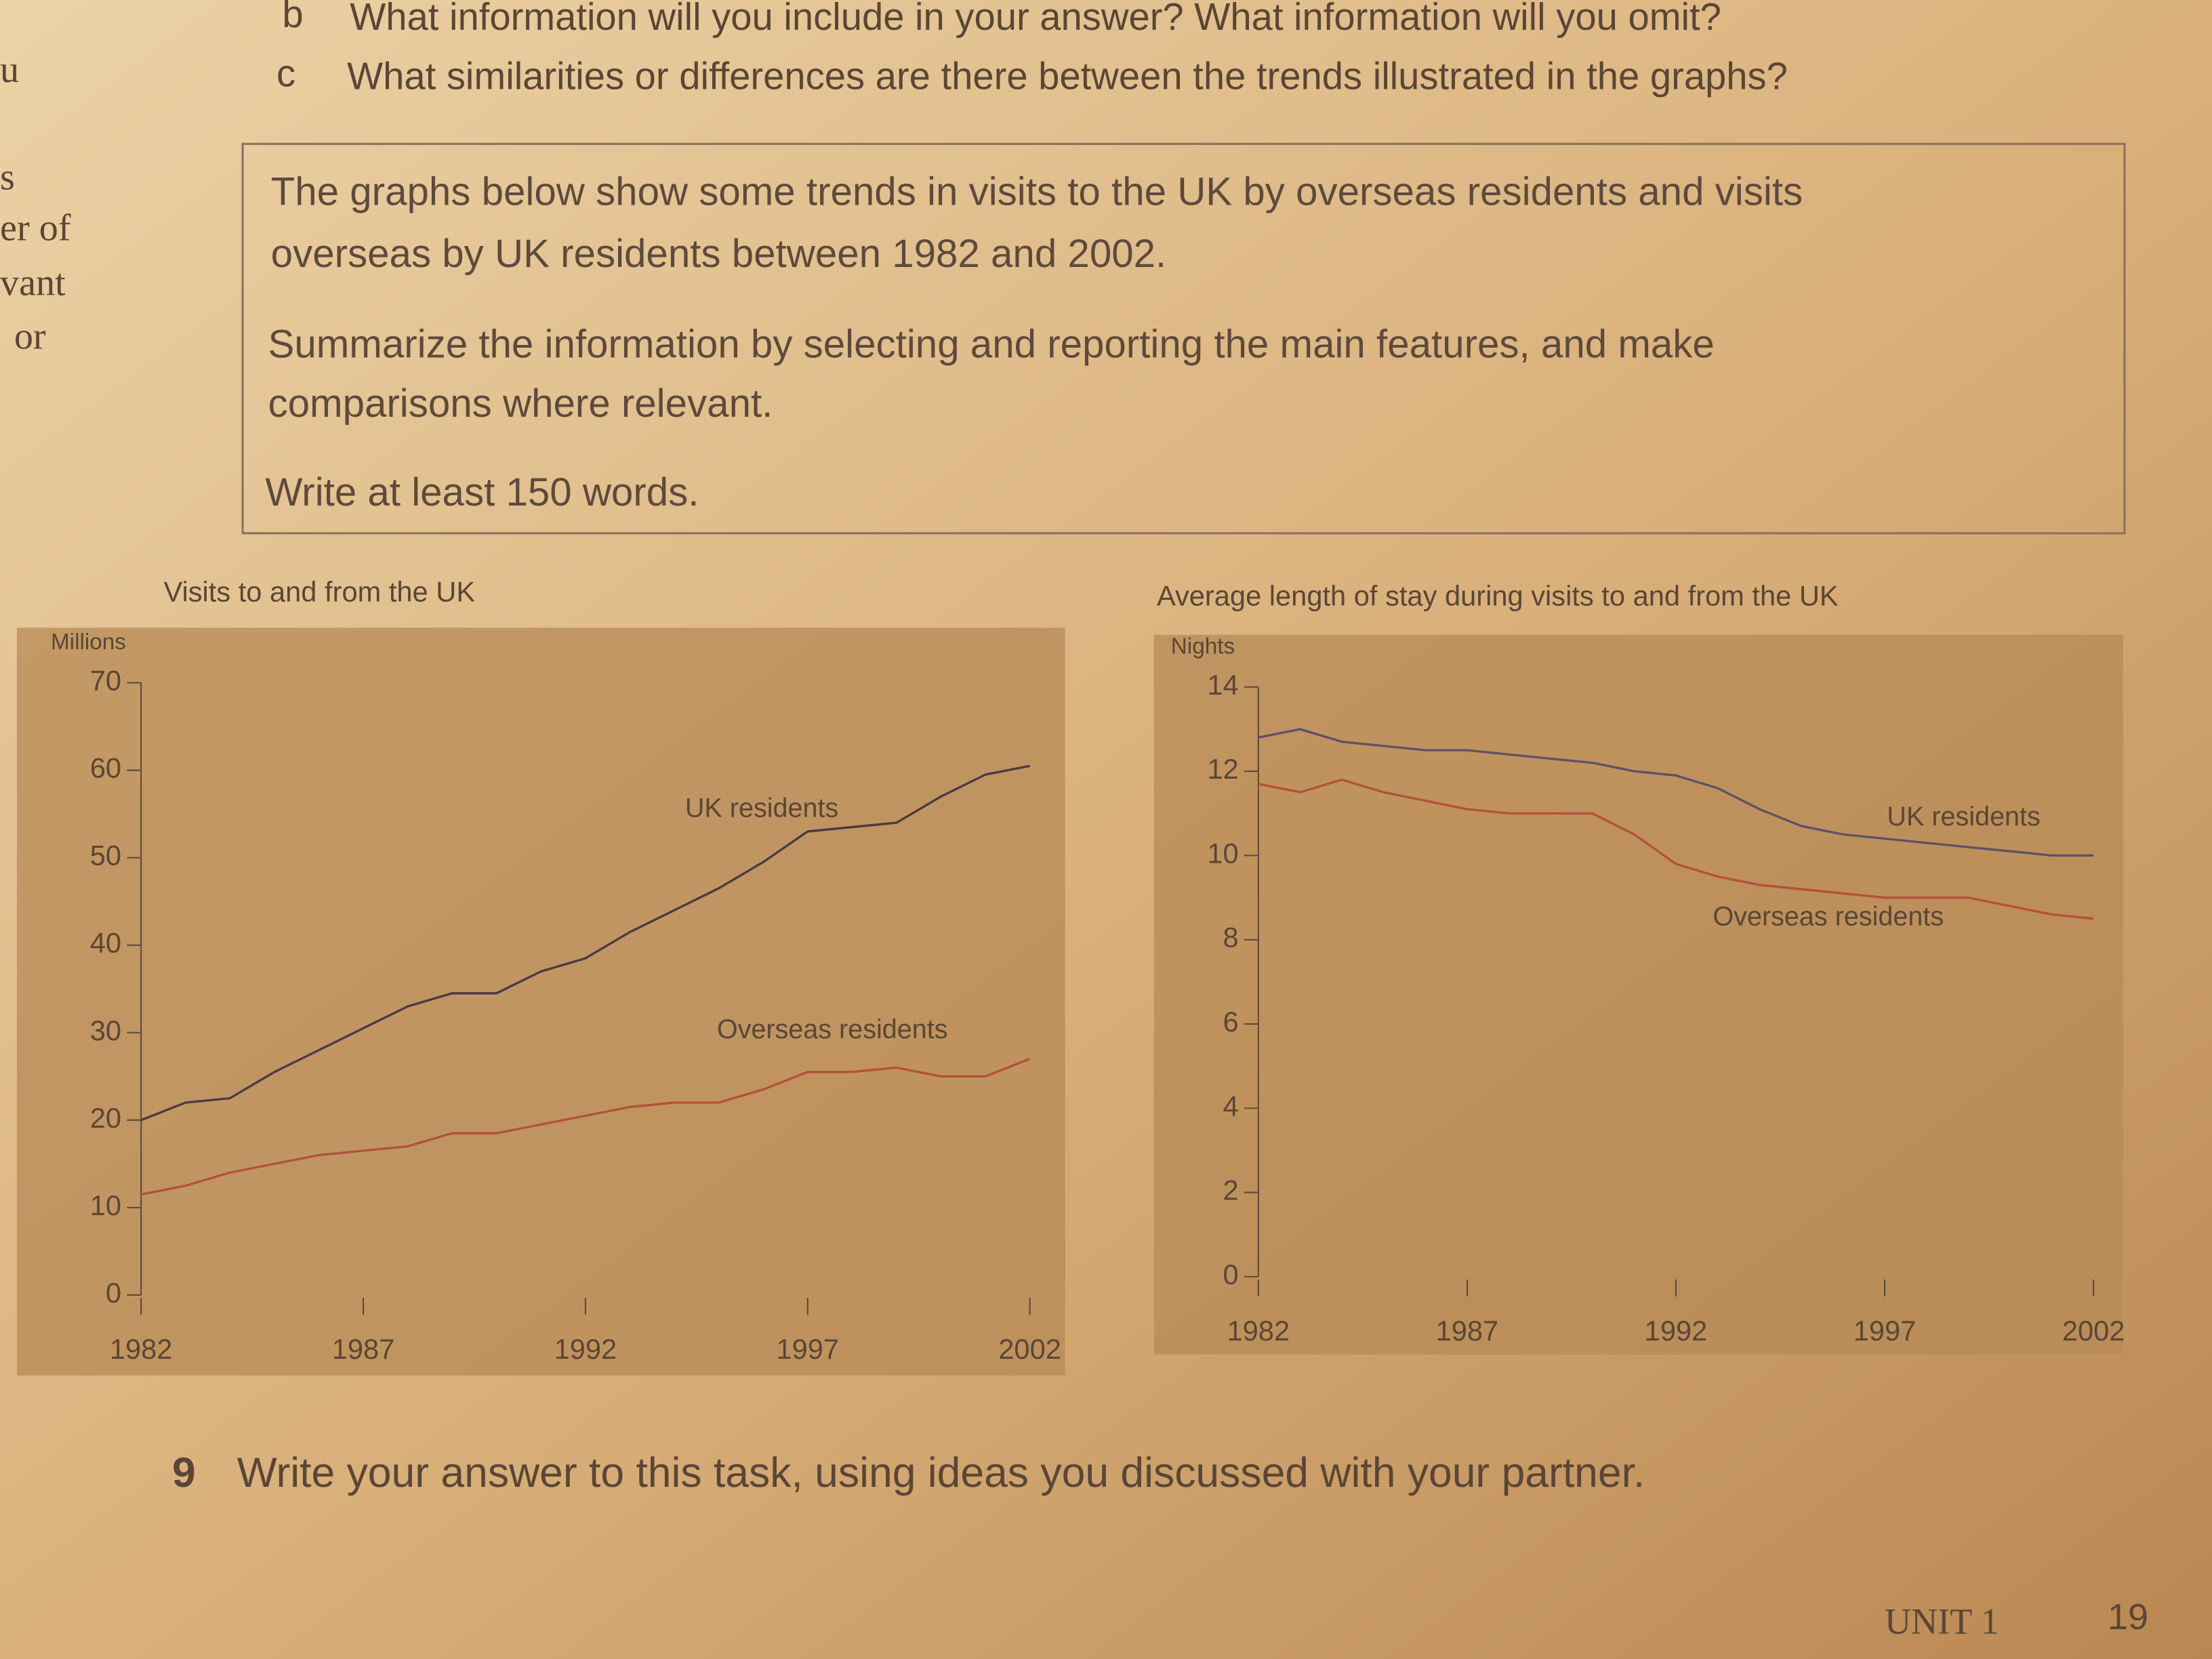 The width and height of the screenshot is (2212, 1659). Describe the element at coordinates (9, 70) in the screenshot. I see `margin-text: u` at that location.